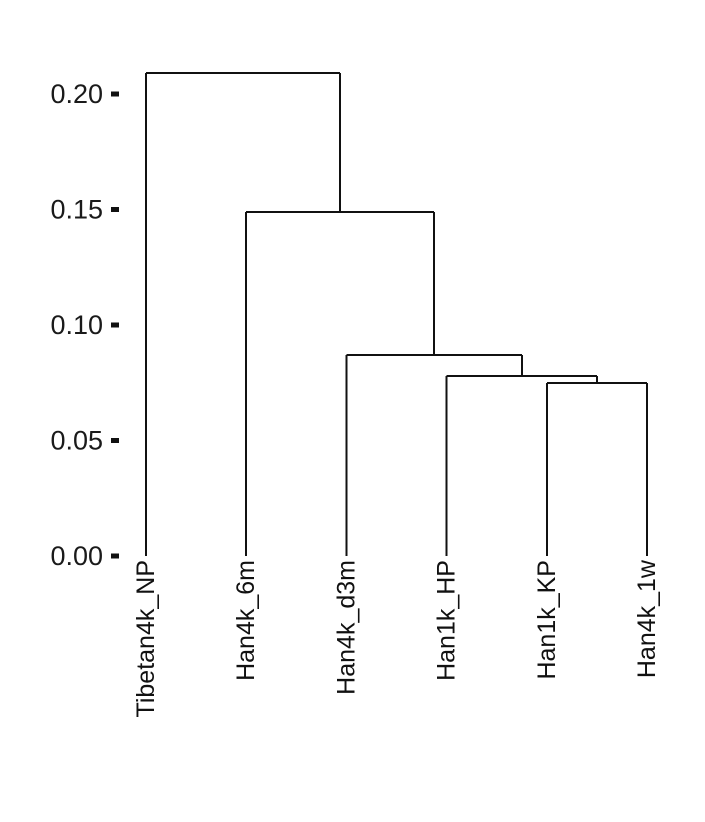 This screenshot has height=822, width=705. What do you see at coordinates (346, 627) in the screenshot?
I see `leaf-label: Han4k_d3m` at bounding box center [346, 627].